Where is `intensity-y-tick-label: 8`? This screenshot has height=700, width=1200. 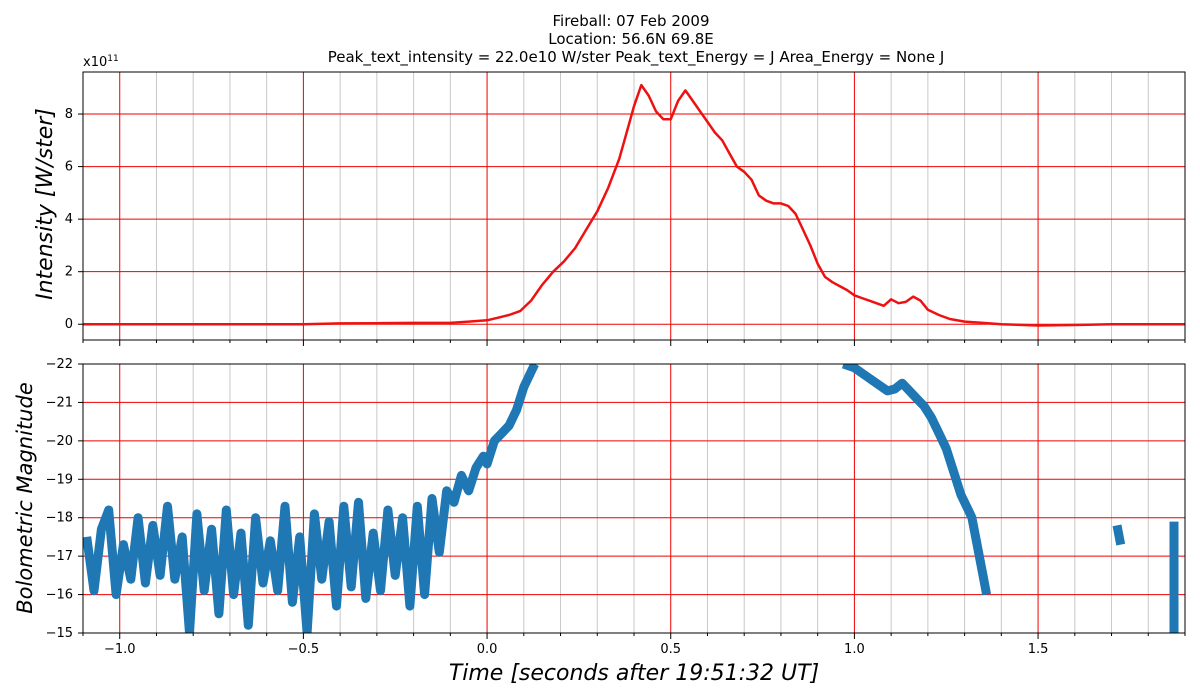
intensity-y-tick-label: 8 is located at coordinates (69, 114).